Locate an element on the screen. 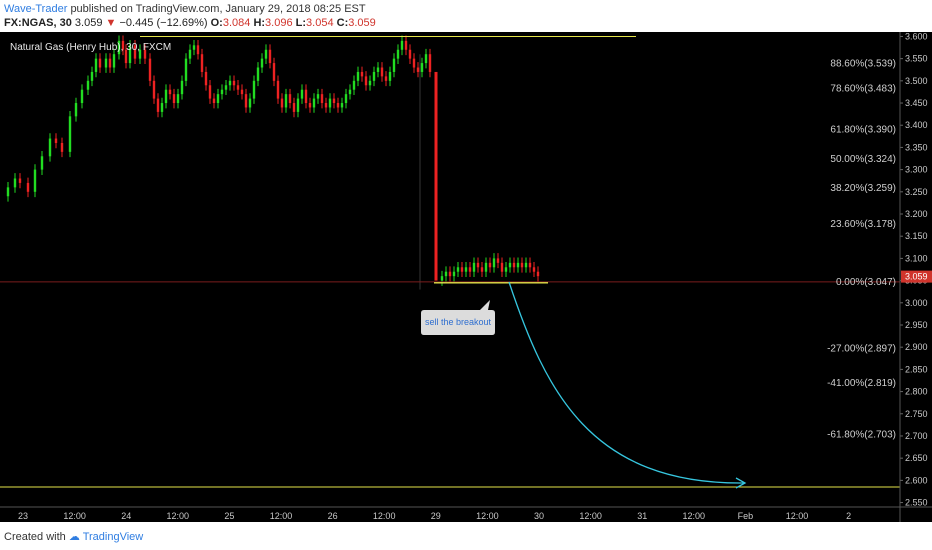 This screenshot has width=932, height=550. x-tick-label: 24 is located at coordinates (126, 516).